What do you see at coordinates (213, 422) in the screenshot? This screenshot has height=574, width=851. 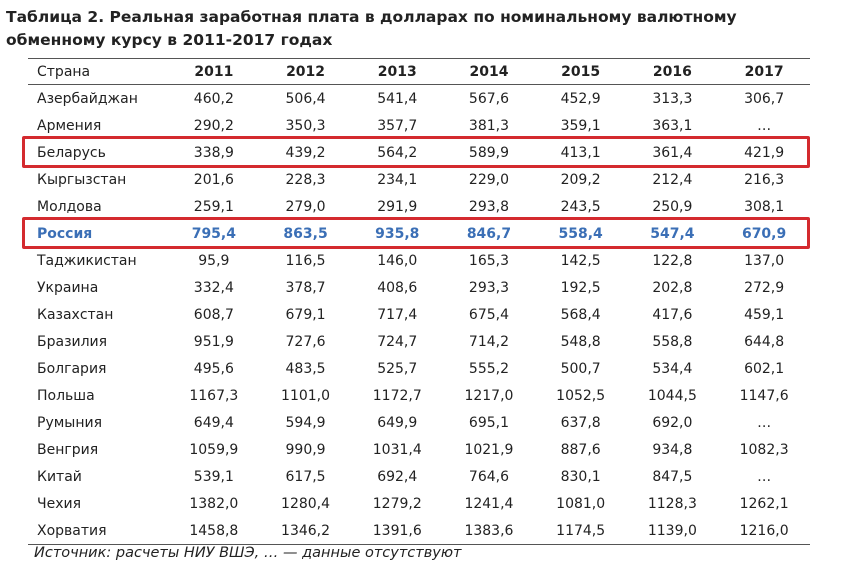 I see `value-cell: 649,4` at bounding box center [213, 422].